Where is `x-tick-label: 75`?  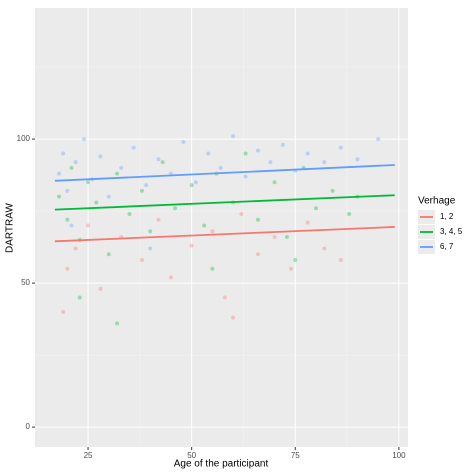 x-tick-label: 75 is located at coordinates (295, 455).